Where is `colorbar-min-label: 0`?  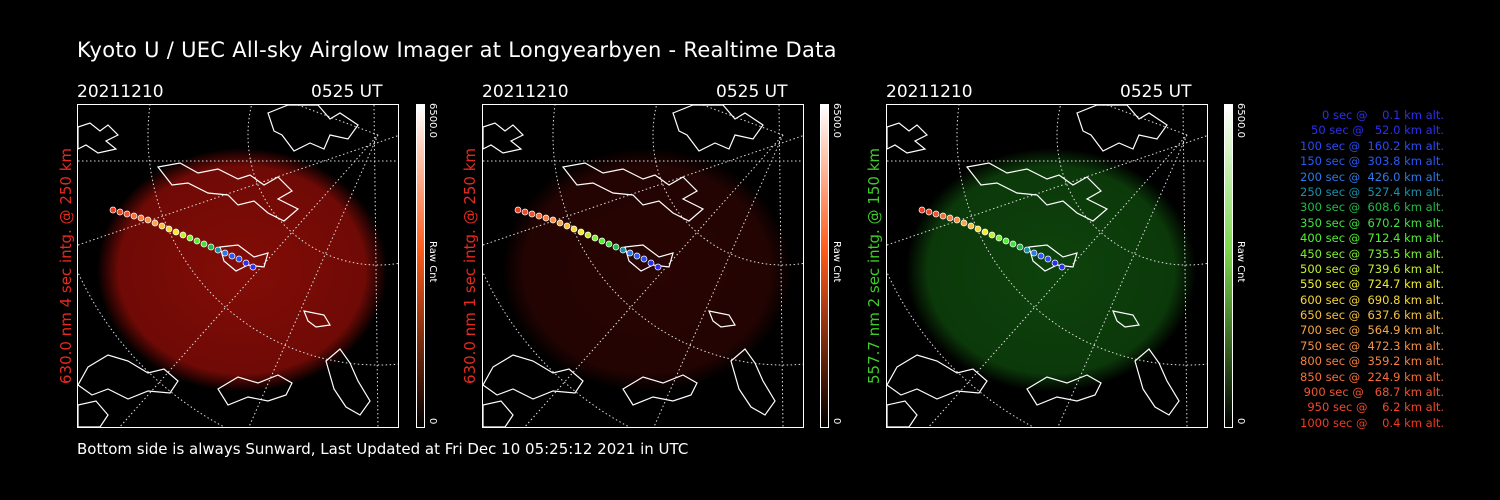 colorbar-min-label: 0 is located at coordinates (432, 421).